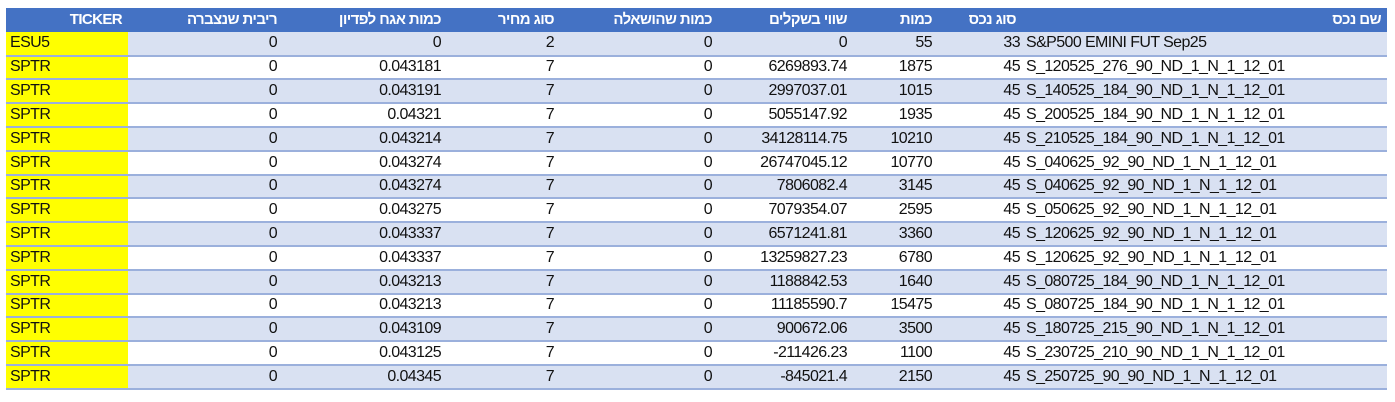  I want to click on cell-asset-name: S&P500 EMINI FUT Sep25, so click(1204, 44).